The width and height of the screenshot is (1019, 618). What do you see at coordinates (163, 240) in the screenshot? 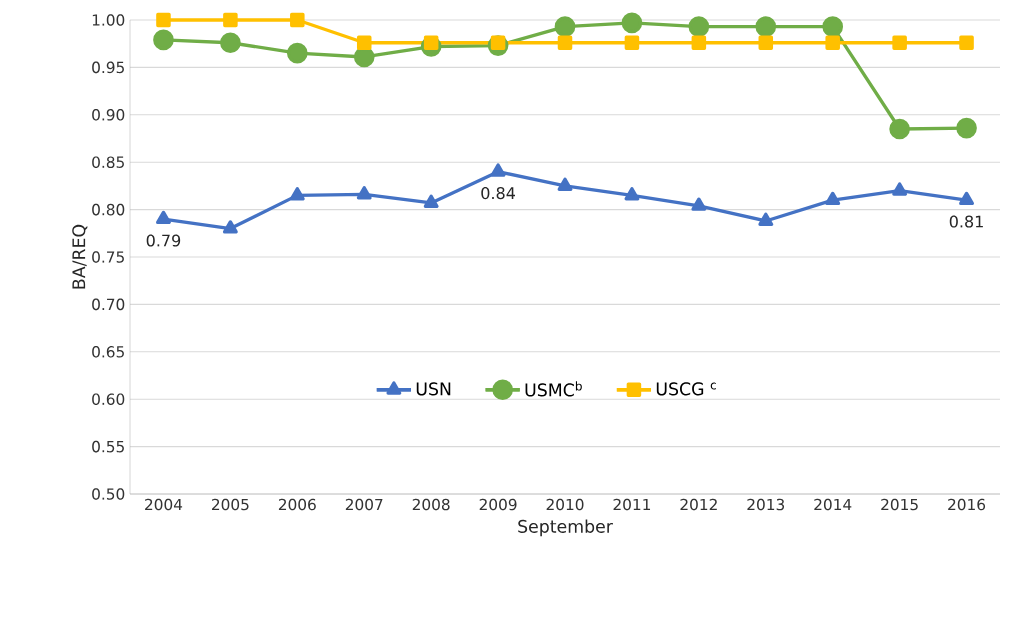
I see `data-label: 0.79` at bounding box center [163, 240].